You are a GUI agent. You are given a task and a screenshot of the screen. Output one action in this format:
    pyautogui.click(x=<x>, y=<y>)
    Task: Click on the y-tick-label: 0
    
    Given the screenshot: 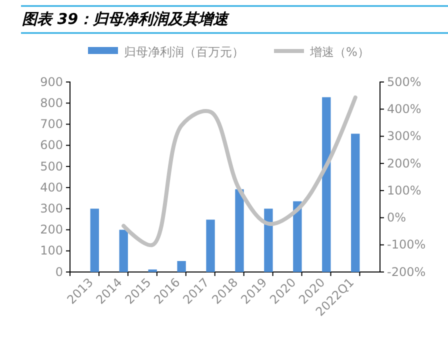 What is the action you would take?
    pyautogui.click(x=59, y=271)
    